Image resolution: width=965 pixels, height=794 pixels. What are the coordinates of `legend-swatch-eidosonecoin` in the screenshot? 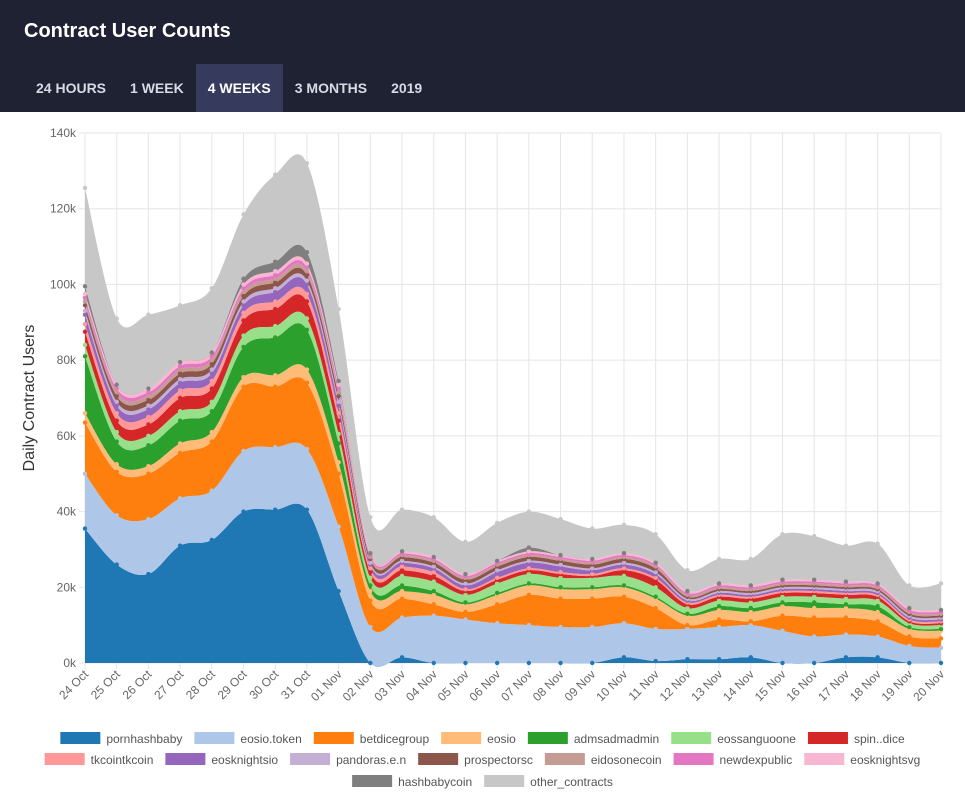 It's located at (564, 759).